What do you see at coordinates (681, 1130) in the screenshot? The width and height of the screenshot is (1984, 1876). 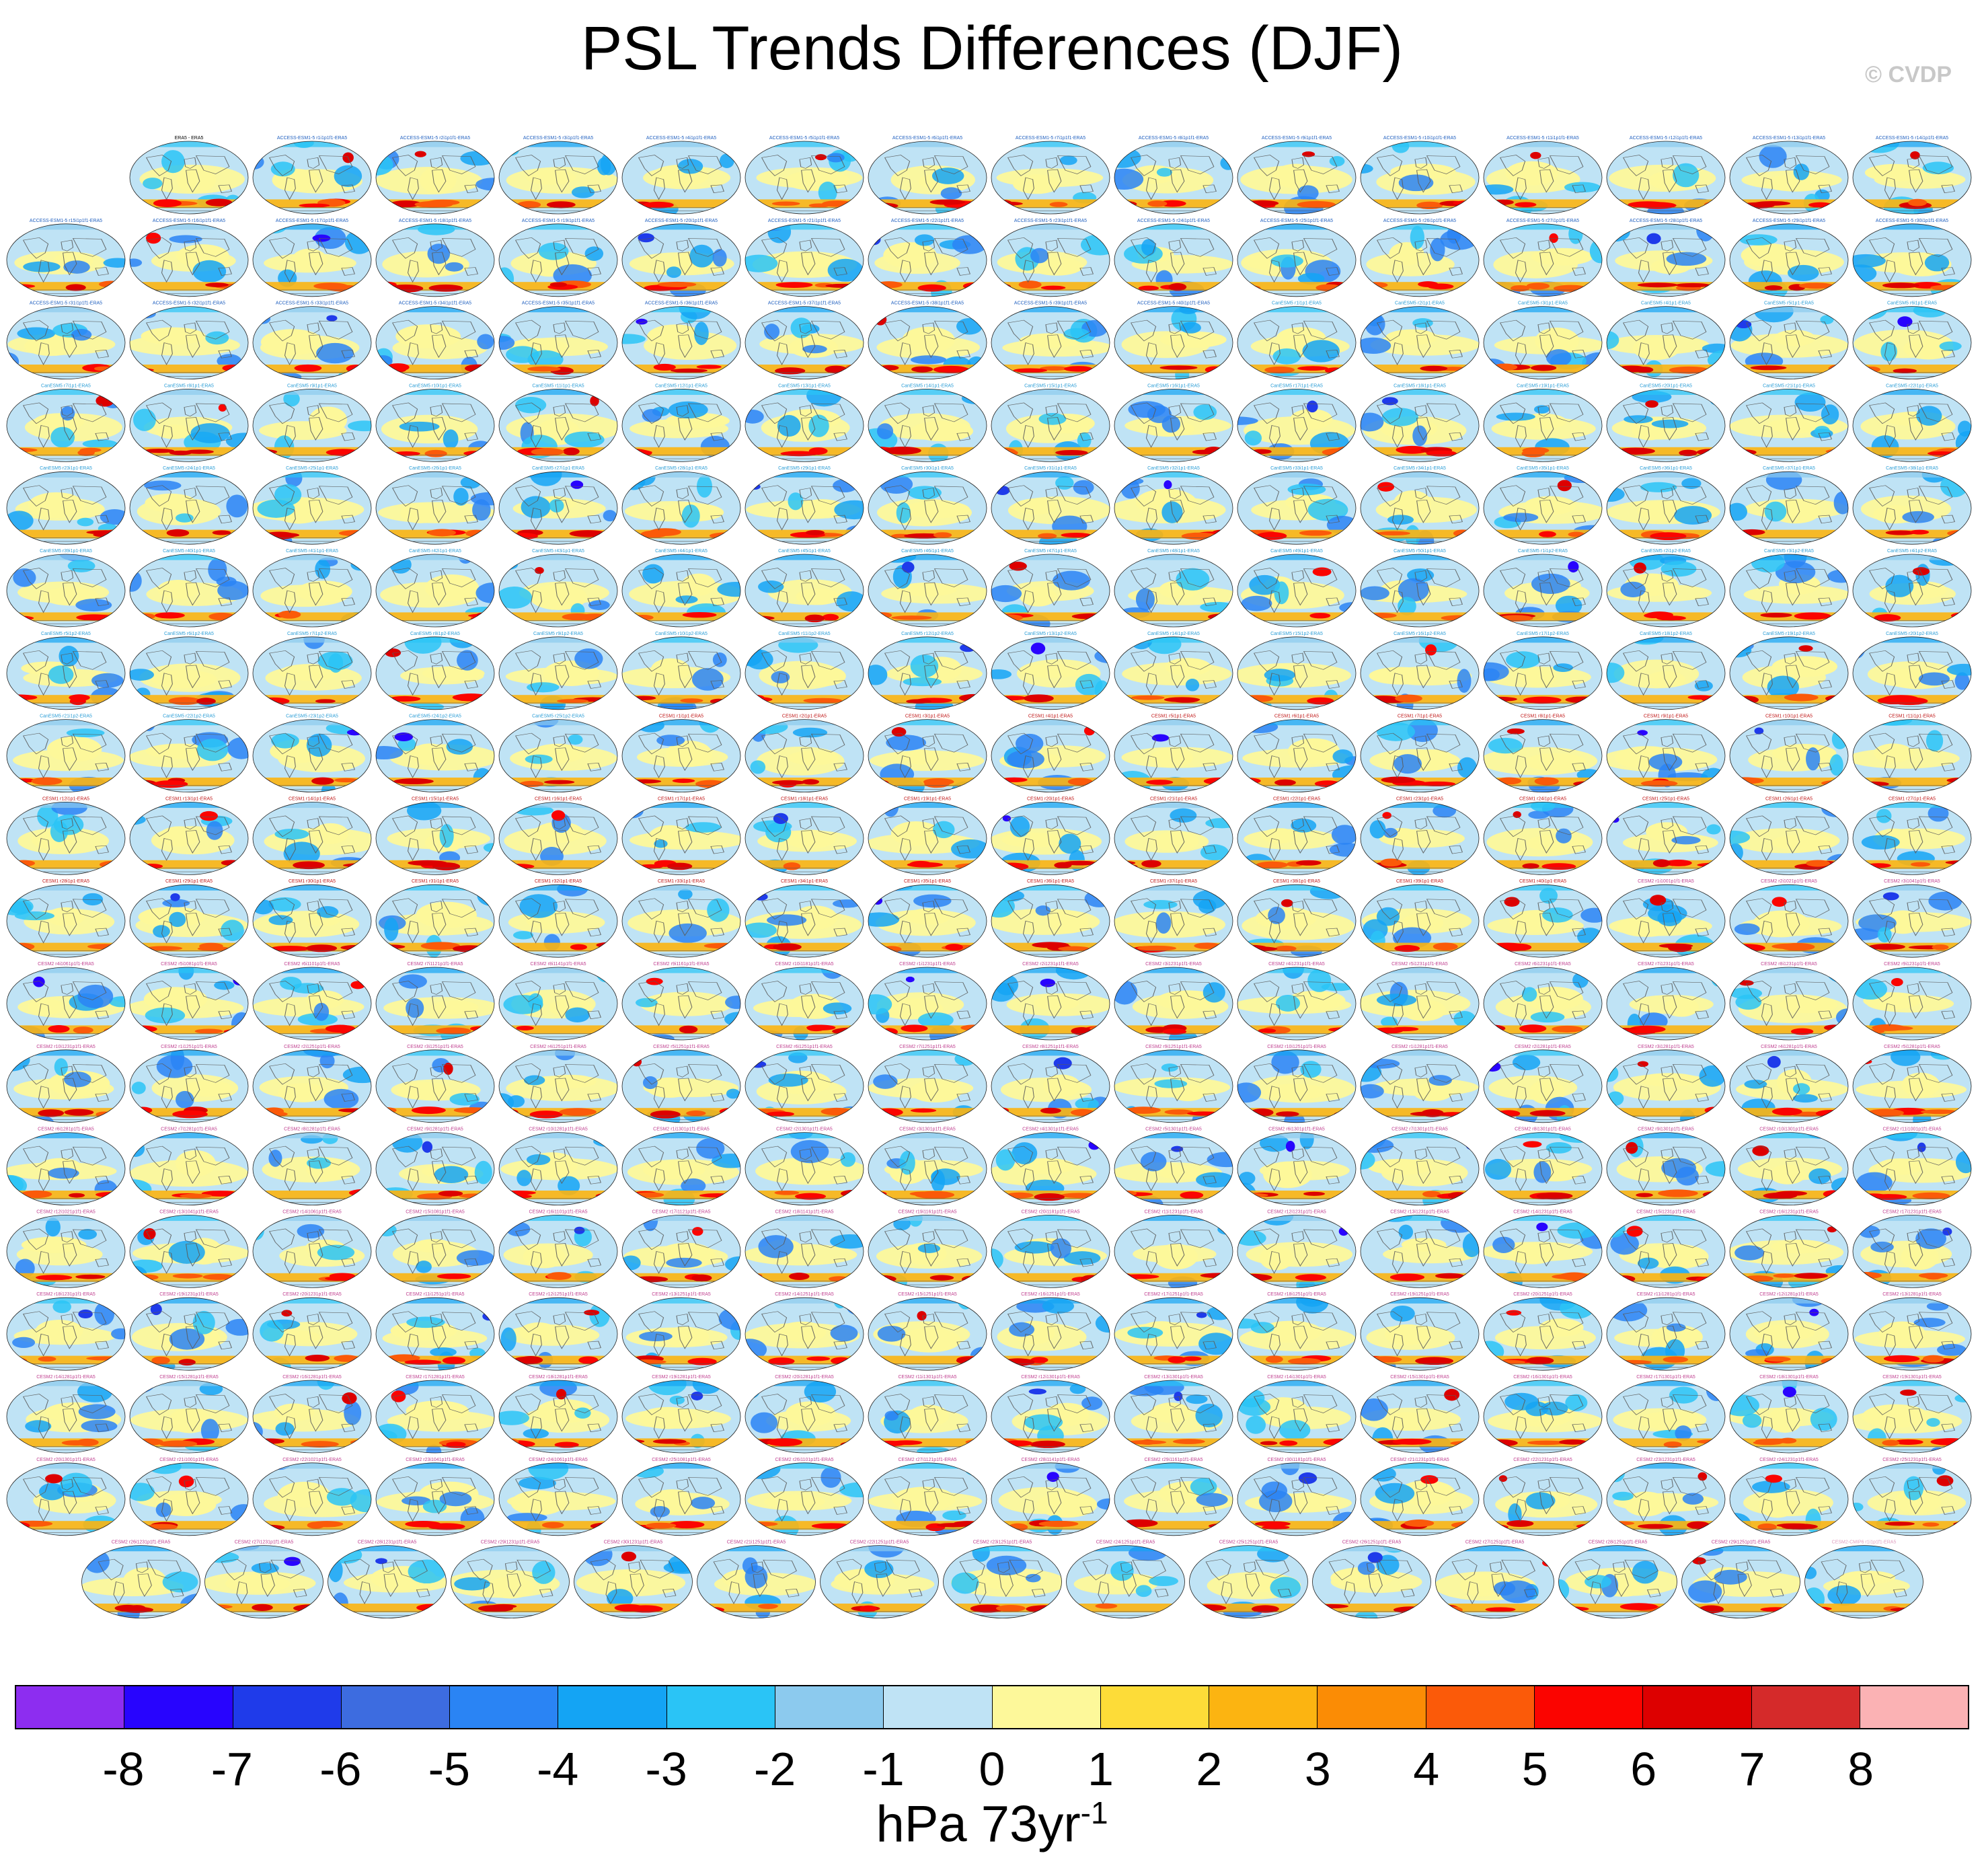 I see `panel-title: CESM2 r1i1301p1f1-ERA5` at bounding box center [681, 1130].